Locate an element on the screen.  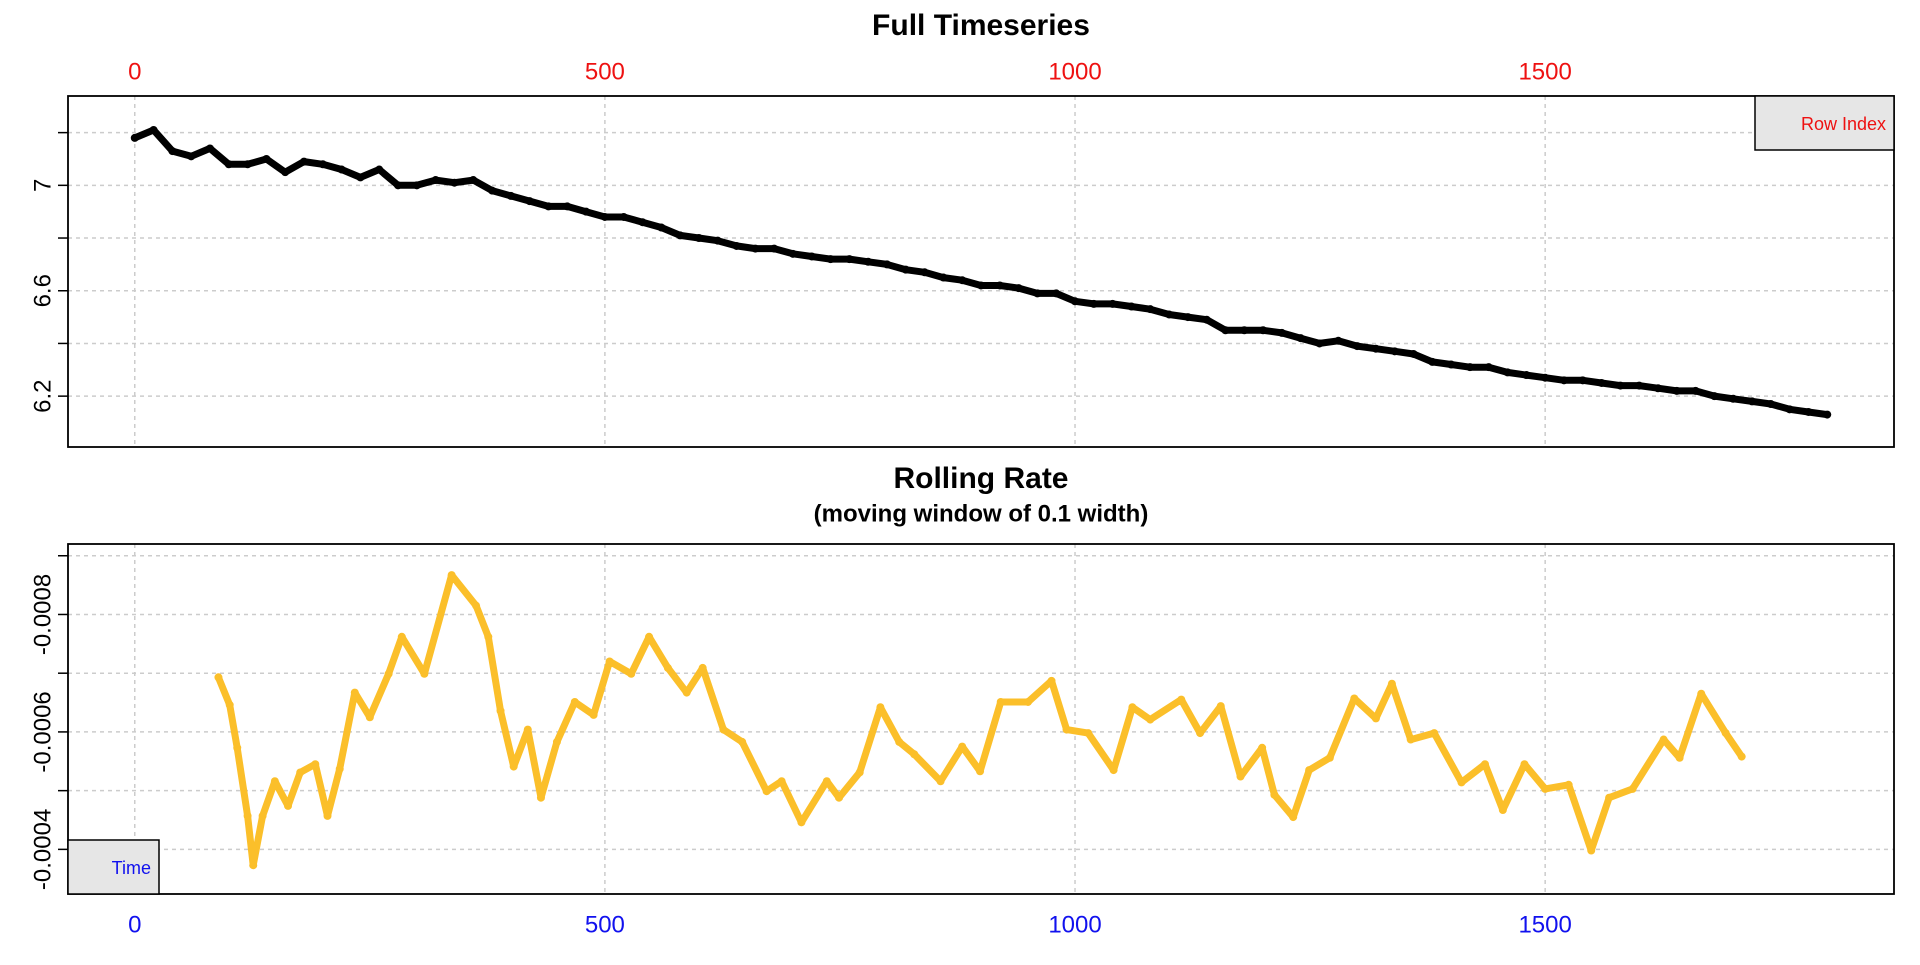
x-tick-label: 1000 is located at coordinates (1074, 71).